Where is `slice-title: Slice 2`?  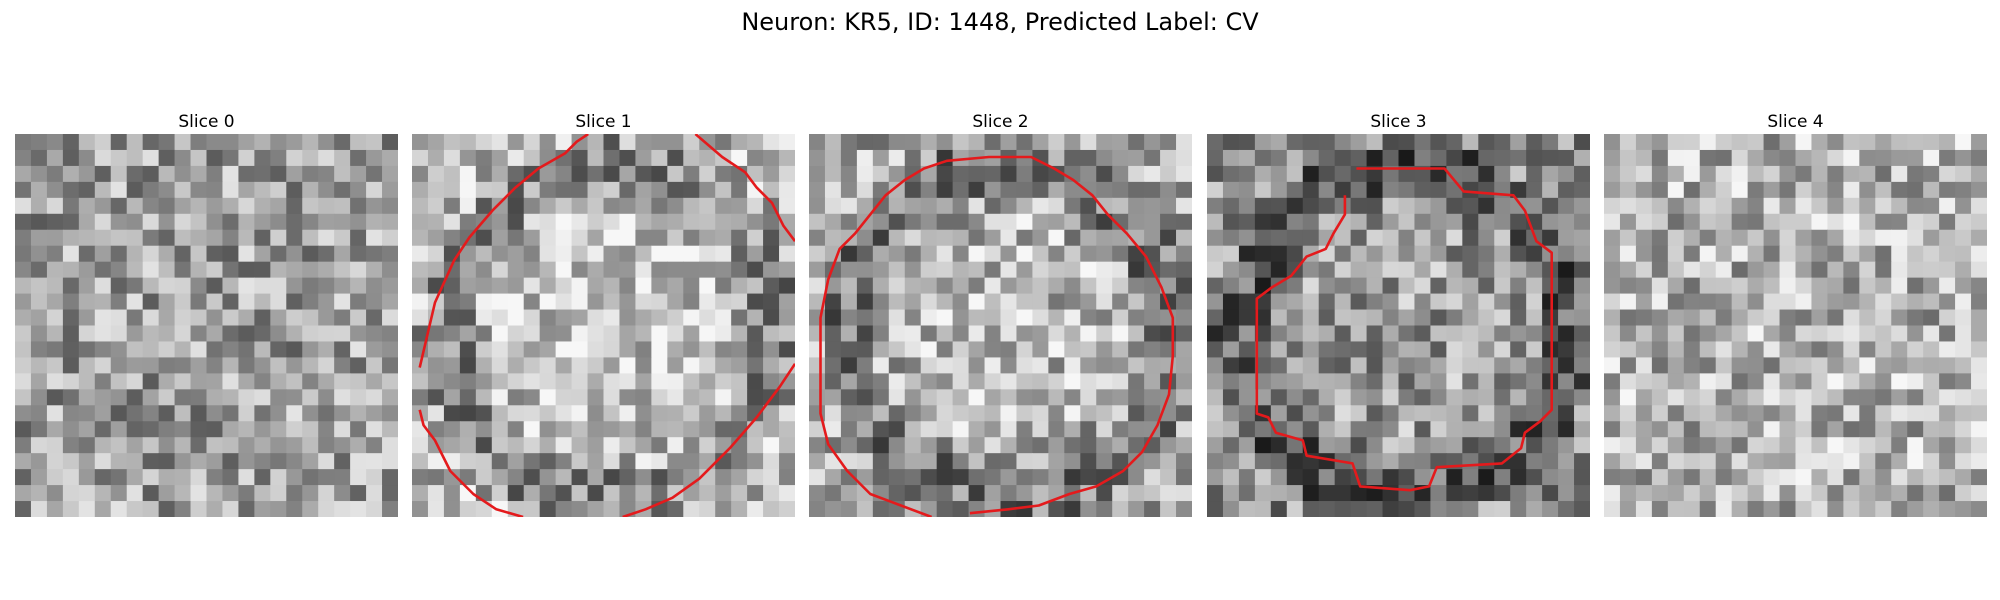 slice-title: Slice 2 is located at coordinates (1000, 122).